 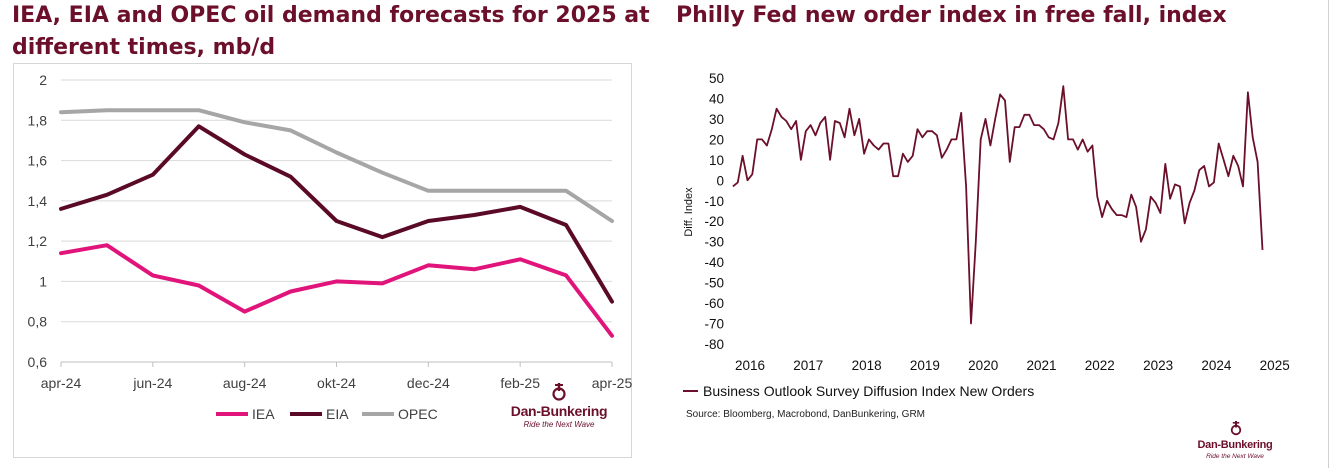 I want to click on series-line-opec, so click(x=336, y=165).